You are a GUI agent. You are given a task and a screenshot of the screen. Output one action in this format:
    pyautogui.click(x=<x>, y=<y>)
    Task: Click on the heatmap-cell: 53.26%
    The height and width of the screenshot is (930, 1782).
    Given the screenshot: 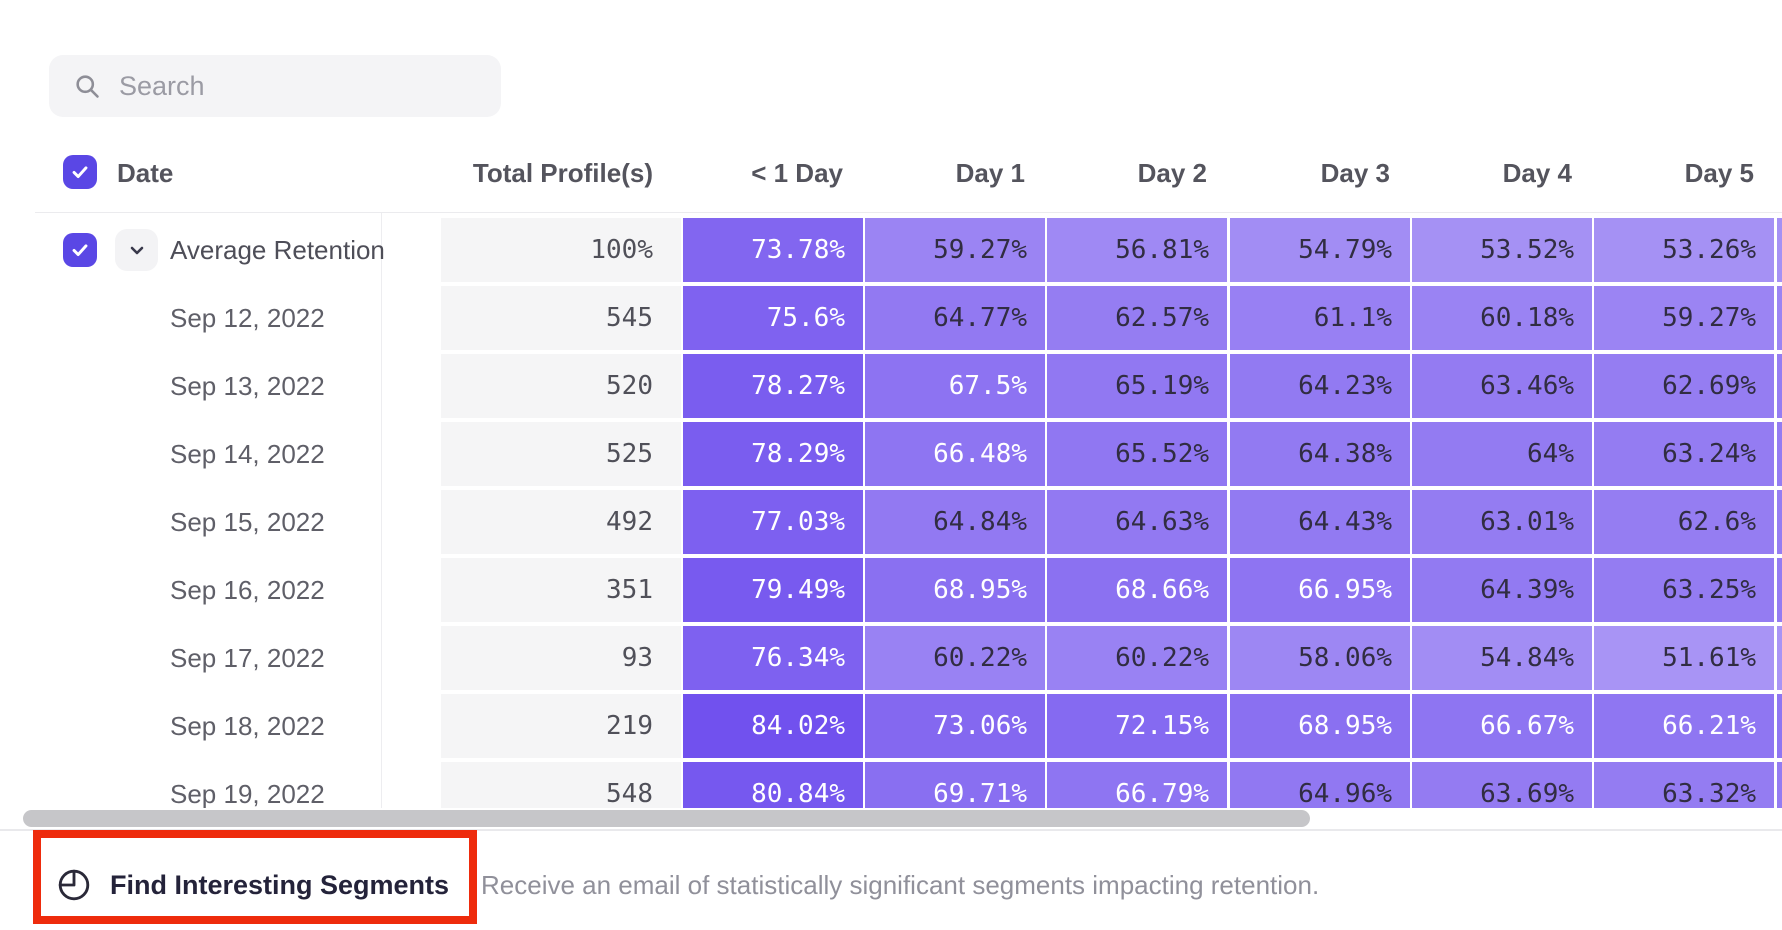 What is the action you would take?
    pyautogui.click(x=1684, y=250)
    